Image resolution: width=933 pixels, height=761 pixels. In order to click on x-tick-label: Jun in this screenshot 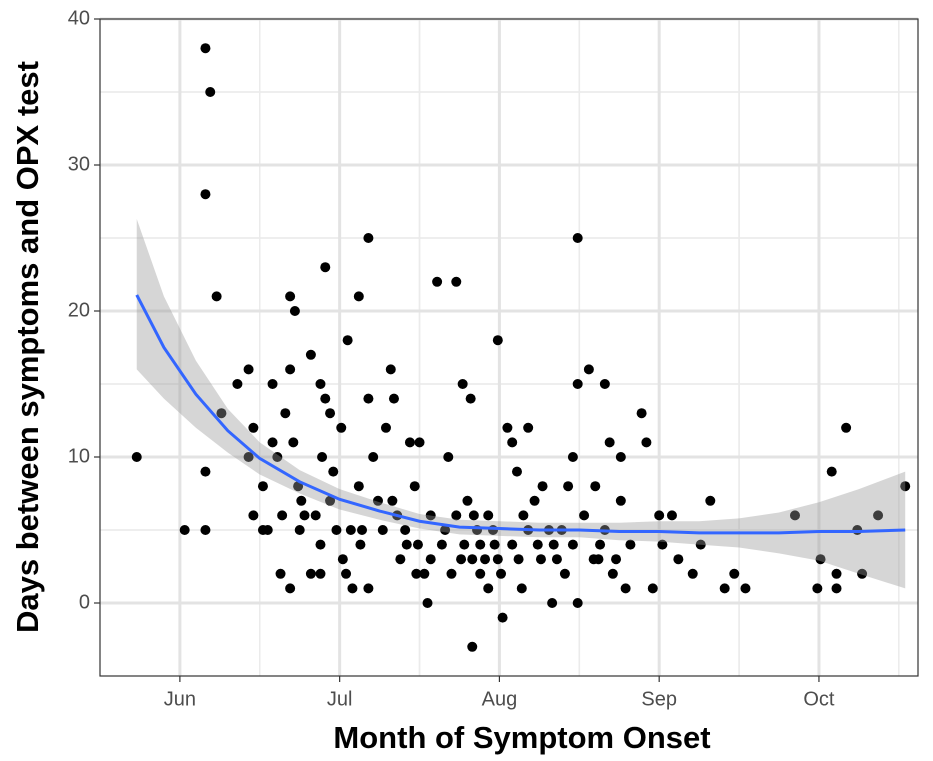, I will do `click(180, 699)`.